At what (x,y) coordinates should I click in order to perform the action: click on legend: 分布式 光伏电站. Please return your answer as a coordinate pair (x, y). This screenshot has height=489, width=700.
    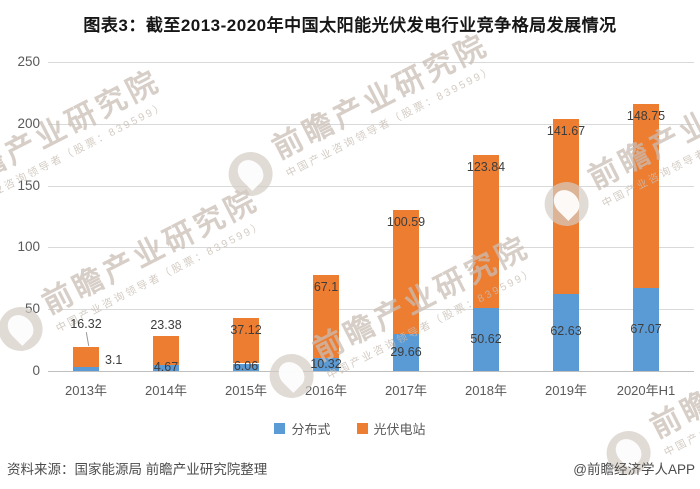
    Looking at the image, I should click on (350, 428).